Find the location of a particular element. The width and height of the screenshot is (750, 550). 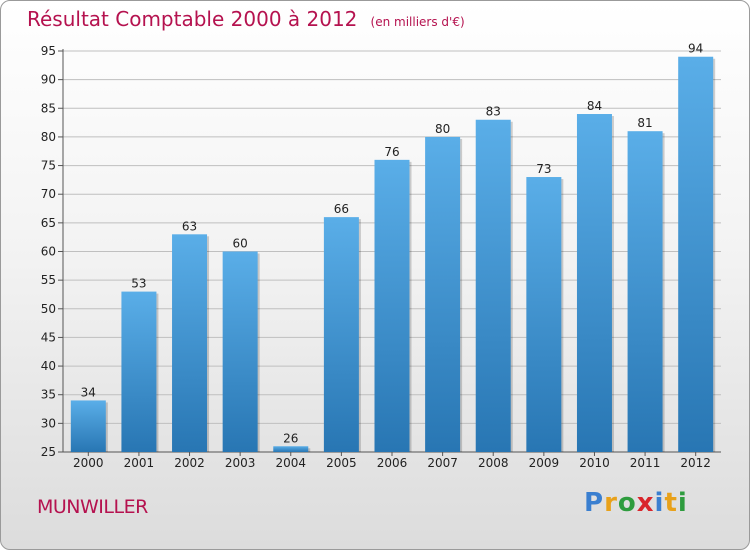

y-tick-label: 45 is located at coordinates (48, 337).